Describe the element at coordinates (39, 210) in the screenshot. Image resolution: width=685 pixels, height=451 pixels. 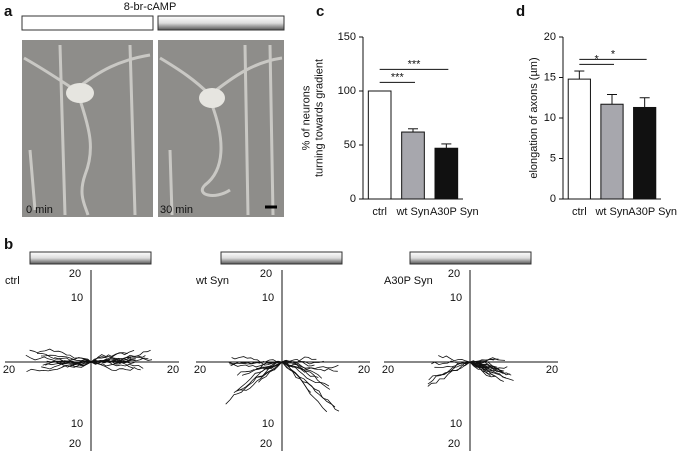
I see `time-label: 0 min` at that location.